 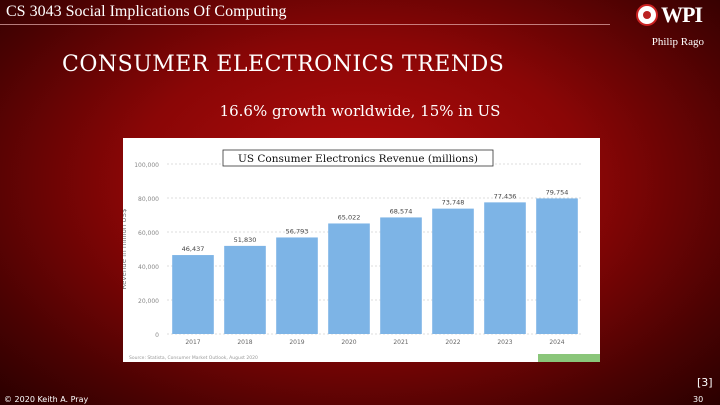 I want to click on x-tick-label: 2018, so click(x=244, y=342).